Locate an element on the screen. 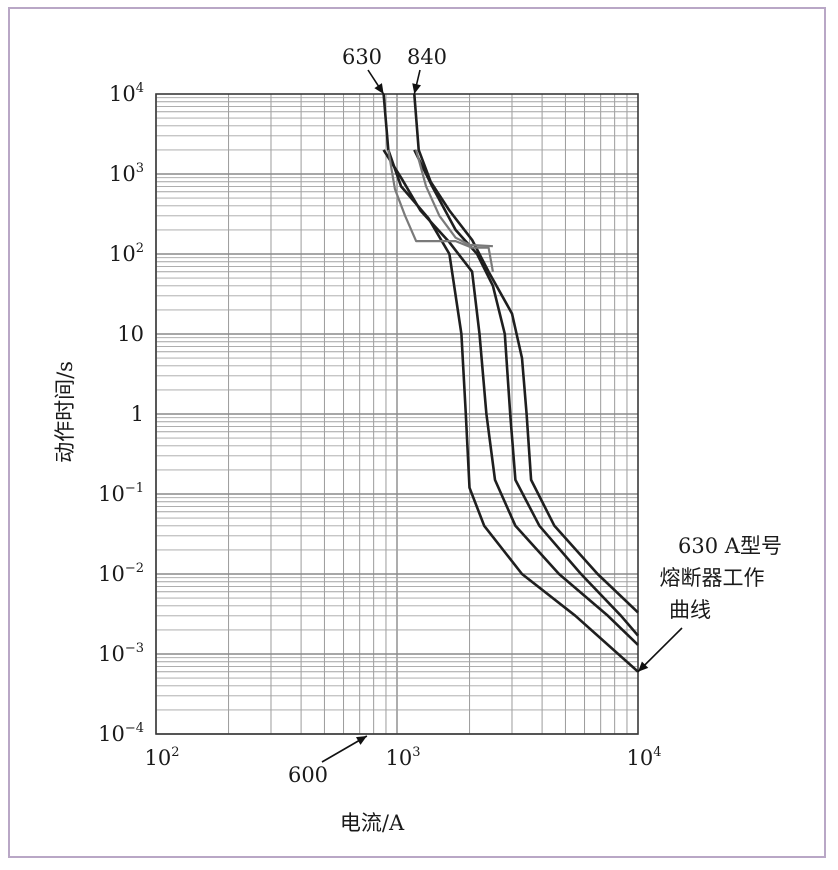  annotation-630-arrow-head is located at coordinates (379, 88).